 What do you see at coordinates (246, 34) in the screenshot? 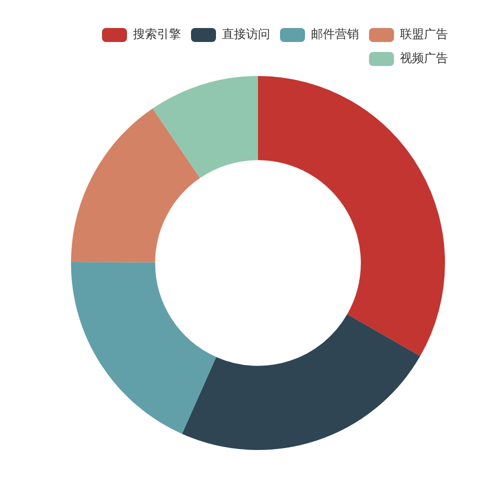
I see `legend-label: 直接访问` at bounding box center [246, 34].